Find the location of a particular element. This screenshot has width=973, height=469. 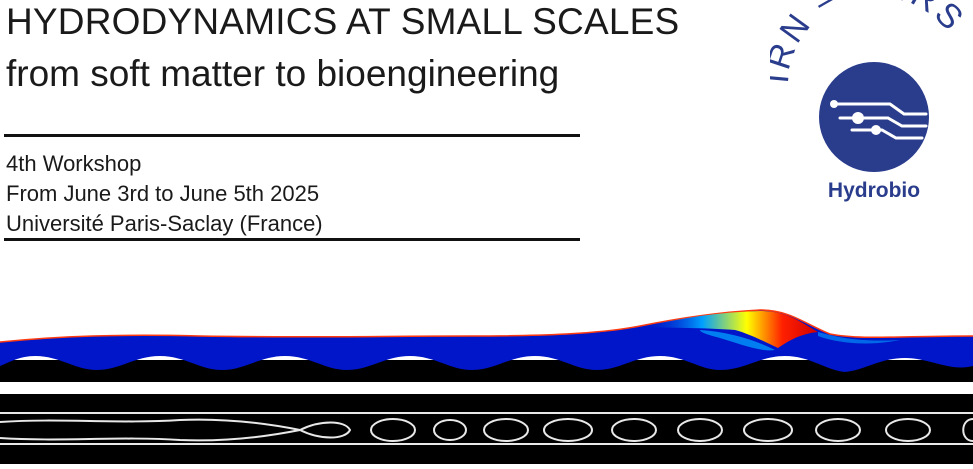

page-title: HYDRODYNAMICS AT SMALL SCALES is located at coordinates (343, 21).